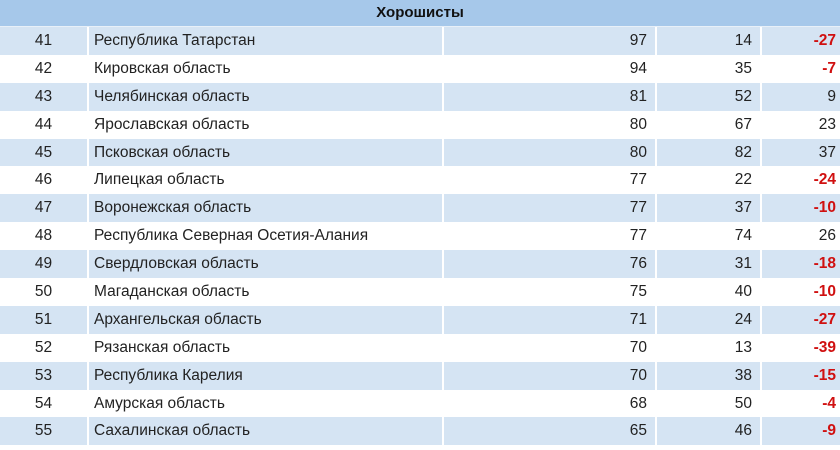 This screenshot has width=840, height=450. I want to click on rank-cell: 55, so click(44, 431).